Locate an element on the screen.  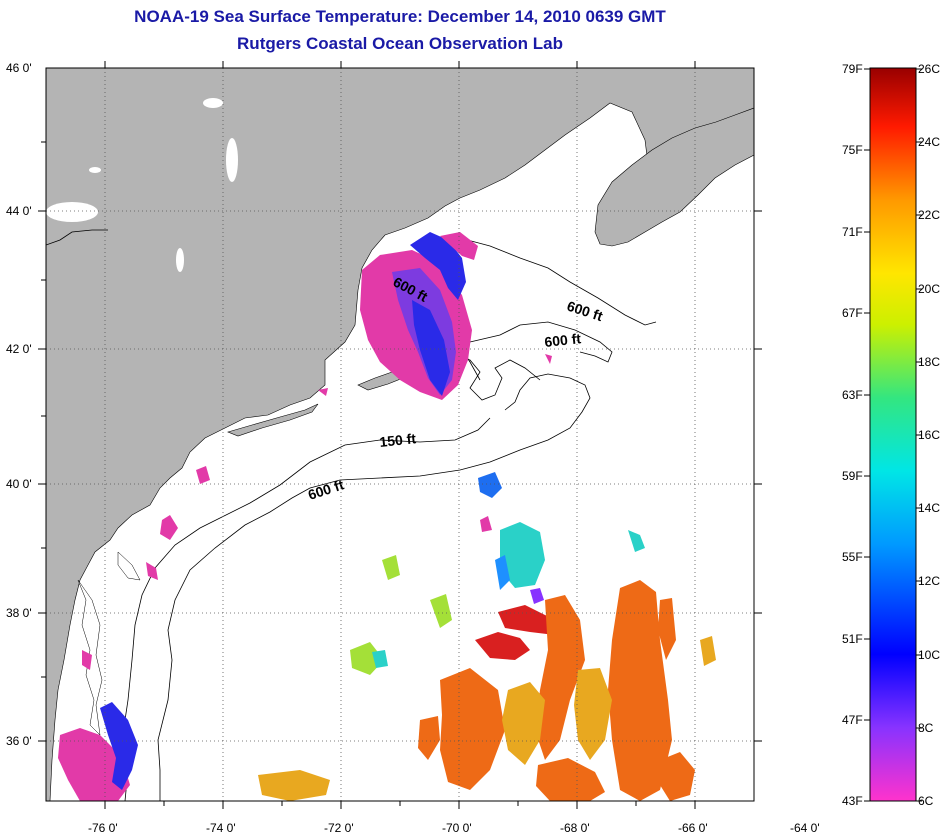
lon-label-64: -64 0' is located at coordinates (805, 828).